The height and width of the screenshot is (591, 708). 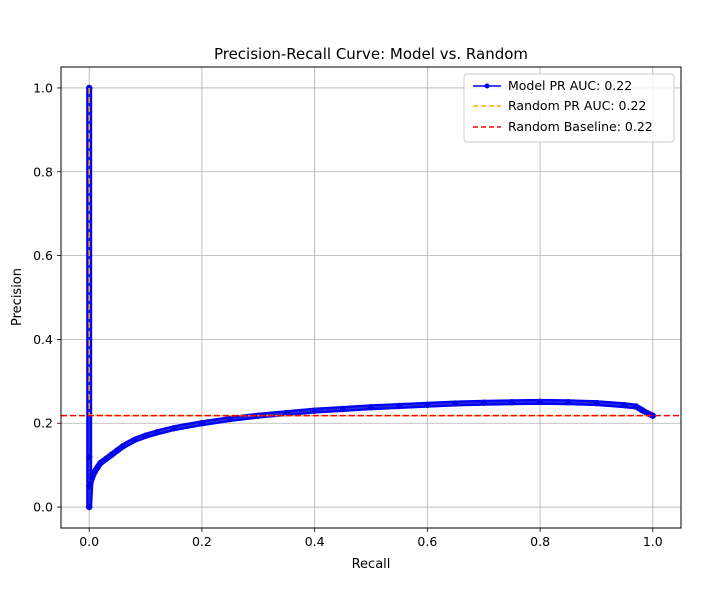 What do you see at coordinates (580, 126) in the screenshot?
I see `legend-label-baseline: Random Baseline: 0.22` at bounding box center [580, 126].